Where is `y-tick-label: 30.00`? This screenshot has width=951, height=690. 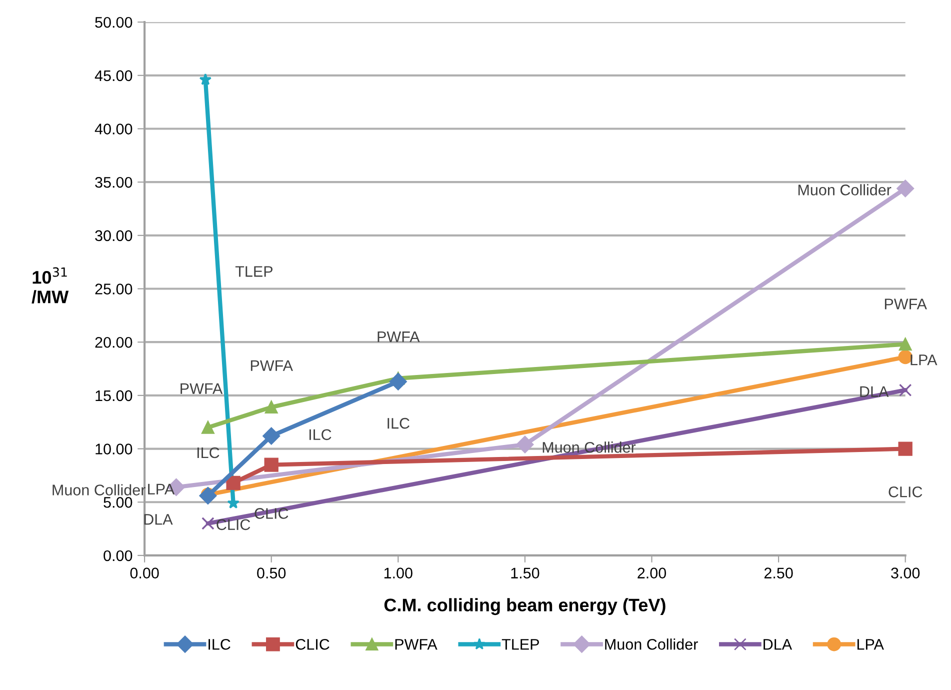
y-tick-label: 30.00 is located at coordinates (113, 236).